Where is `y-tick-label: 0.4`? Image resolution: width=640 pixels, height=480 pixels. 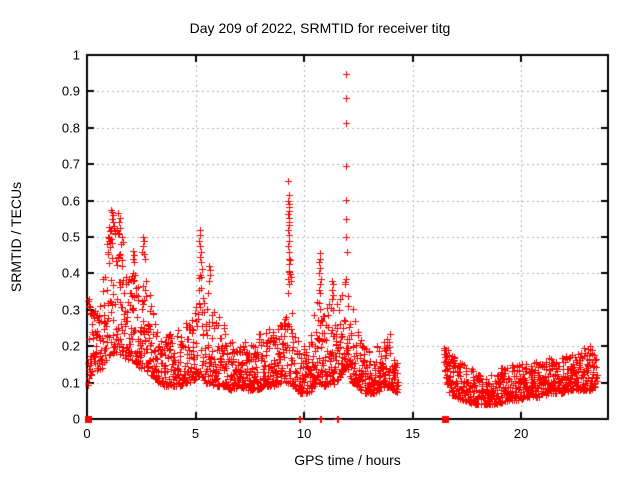
y-tick-label: 0.4 is located at coordinates (70, 273).